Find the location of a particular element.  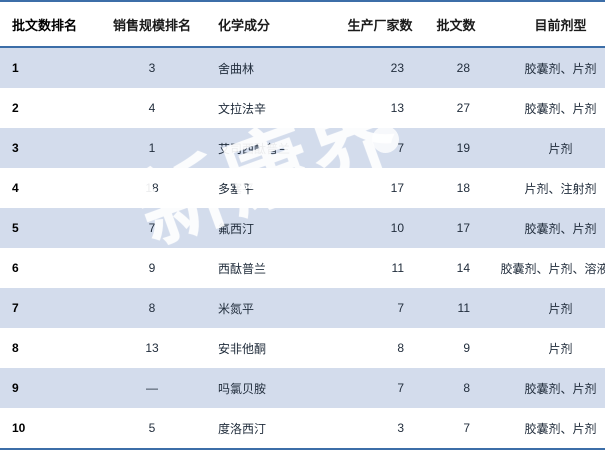

cell-approvals: 18 is located at coordinates (456, 188).